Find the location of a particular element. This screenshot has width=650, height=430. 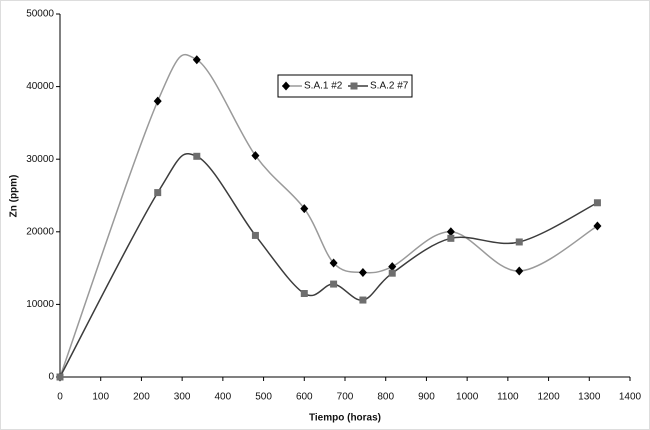

x-tick-label: 1400 is located at coordinates (630, 397).